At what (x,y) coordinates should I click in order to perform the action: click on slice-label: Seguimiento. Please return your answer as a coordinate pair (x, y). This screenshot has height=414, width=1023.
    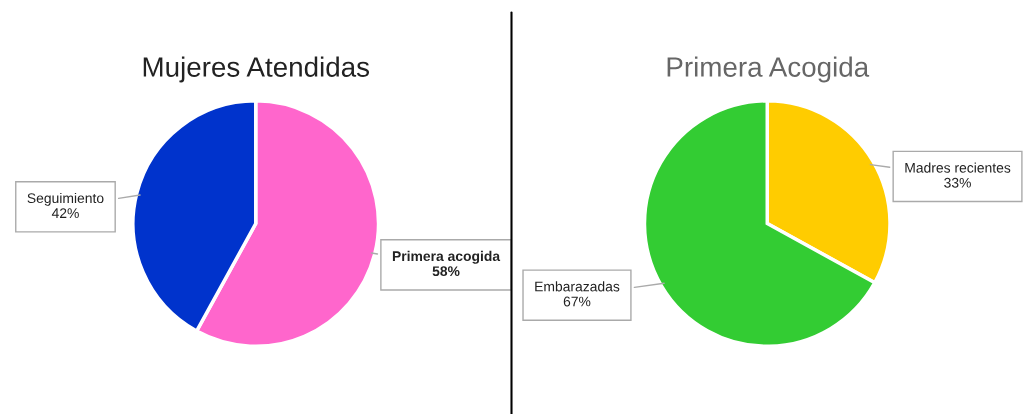
    Looking at the image, I should click on (65, 199).